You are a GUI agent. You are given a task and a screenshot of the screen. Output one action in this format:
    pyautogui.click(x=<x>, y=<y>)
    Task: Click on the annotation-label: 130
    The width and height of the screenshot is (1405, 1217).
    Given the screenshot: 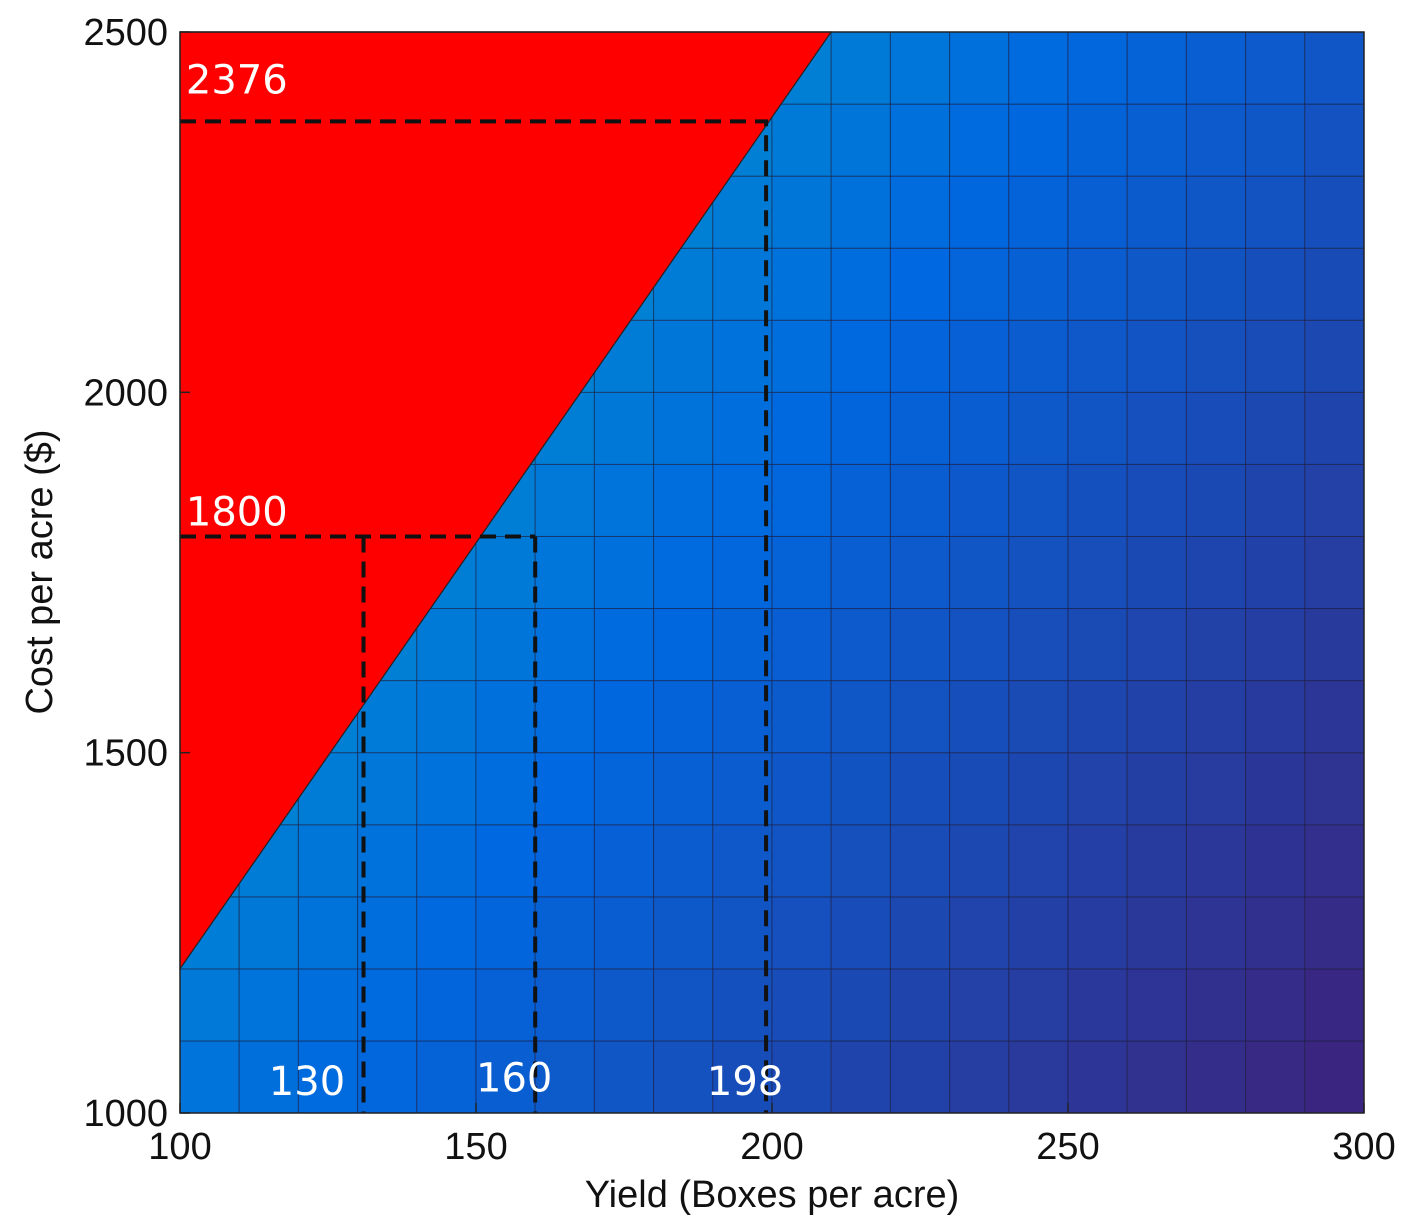 What is the action you would take?
    pyautogui.click(x=307, y=1082)
    